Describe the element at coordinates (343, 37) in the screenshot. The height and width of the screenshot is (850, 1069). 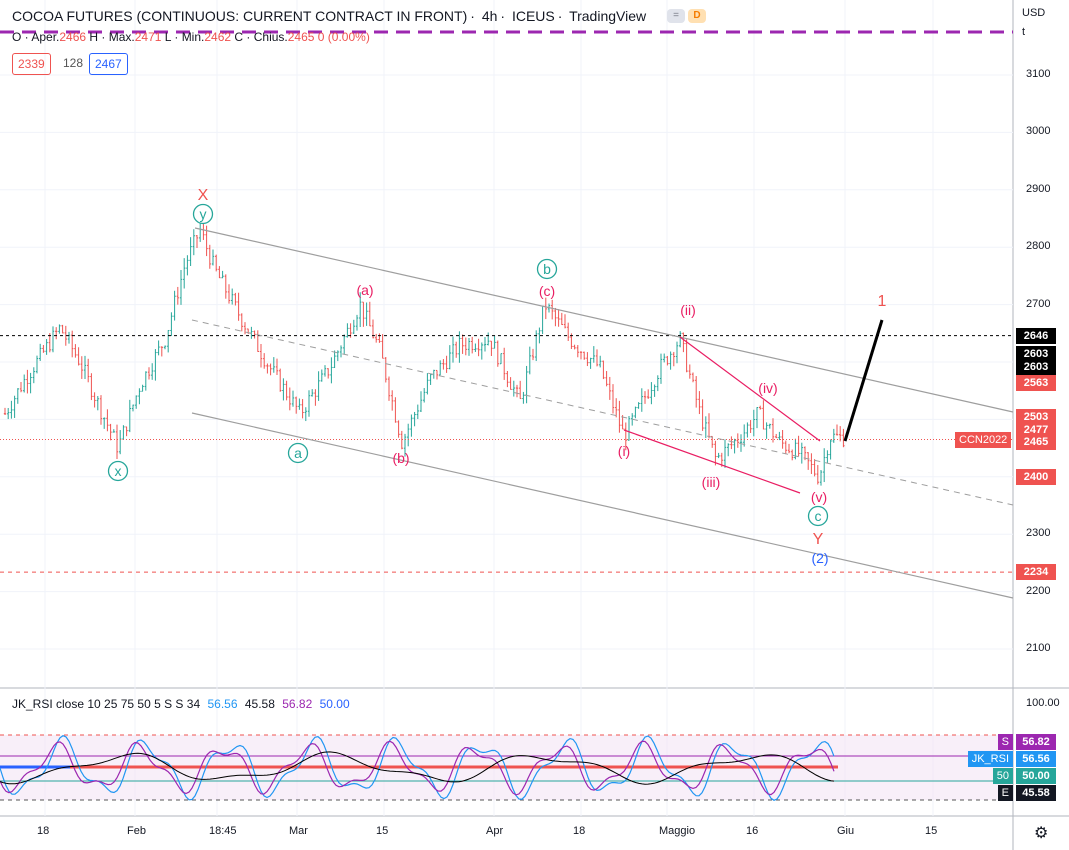
I see `change-value: 0 (0.00%)` at that location.